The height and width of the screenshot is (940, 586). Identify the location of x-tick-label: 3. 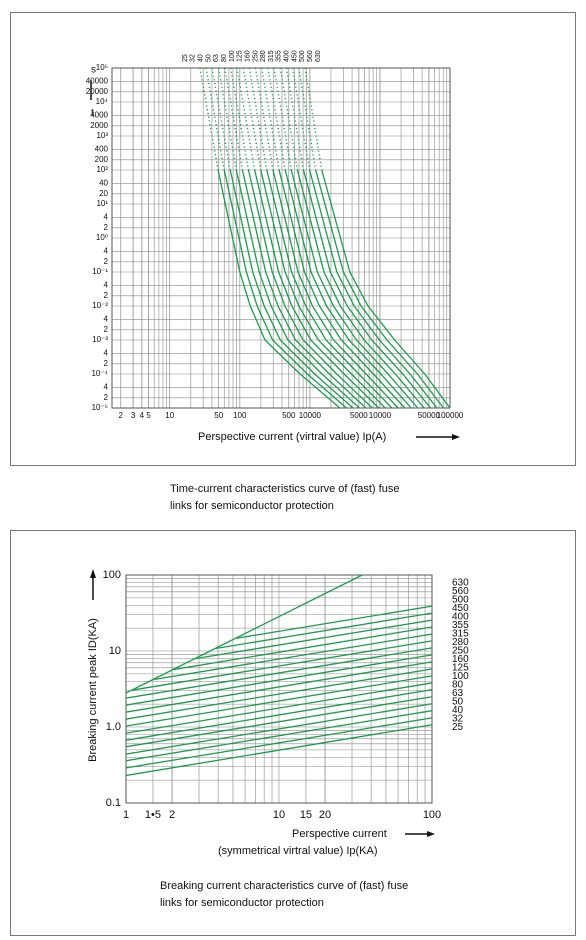
(133, 415).